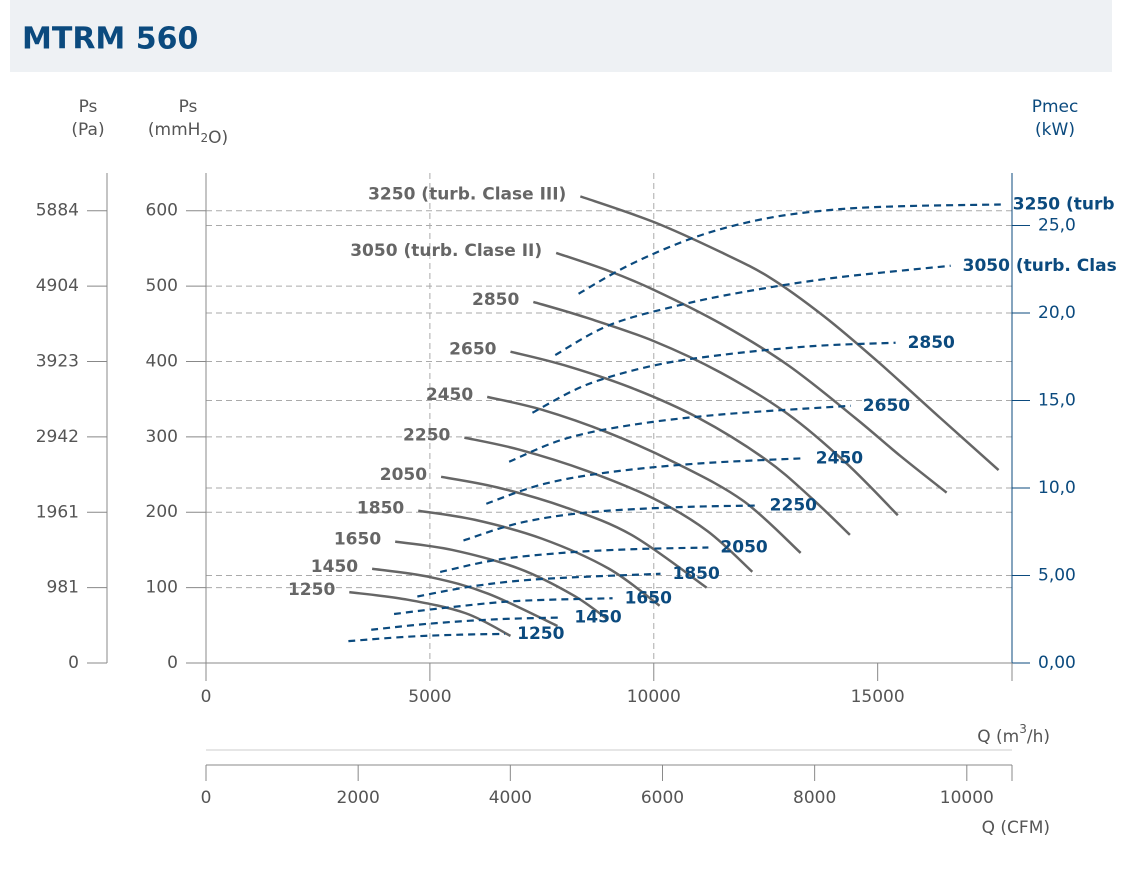 The width and height of the screenshot is (1138, 869). I want to click on y-tick-label: 100, so click(162, 588).